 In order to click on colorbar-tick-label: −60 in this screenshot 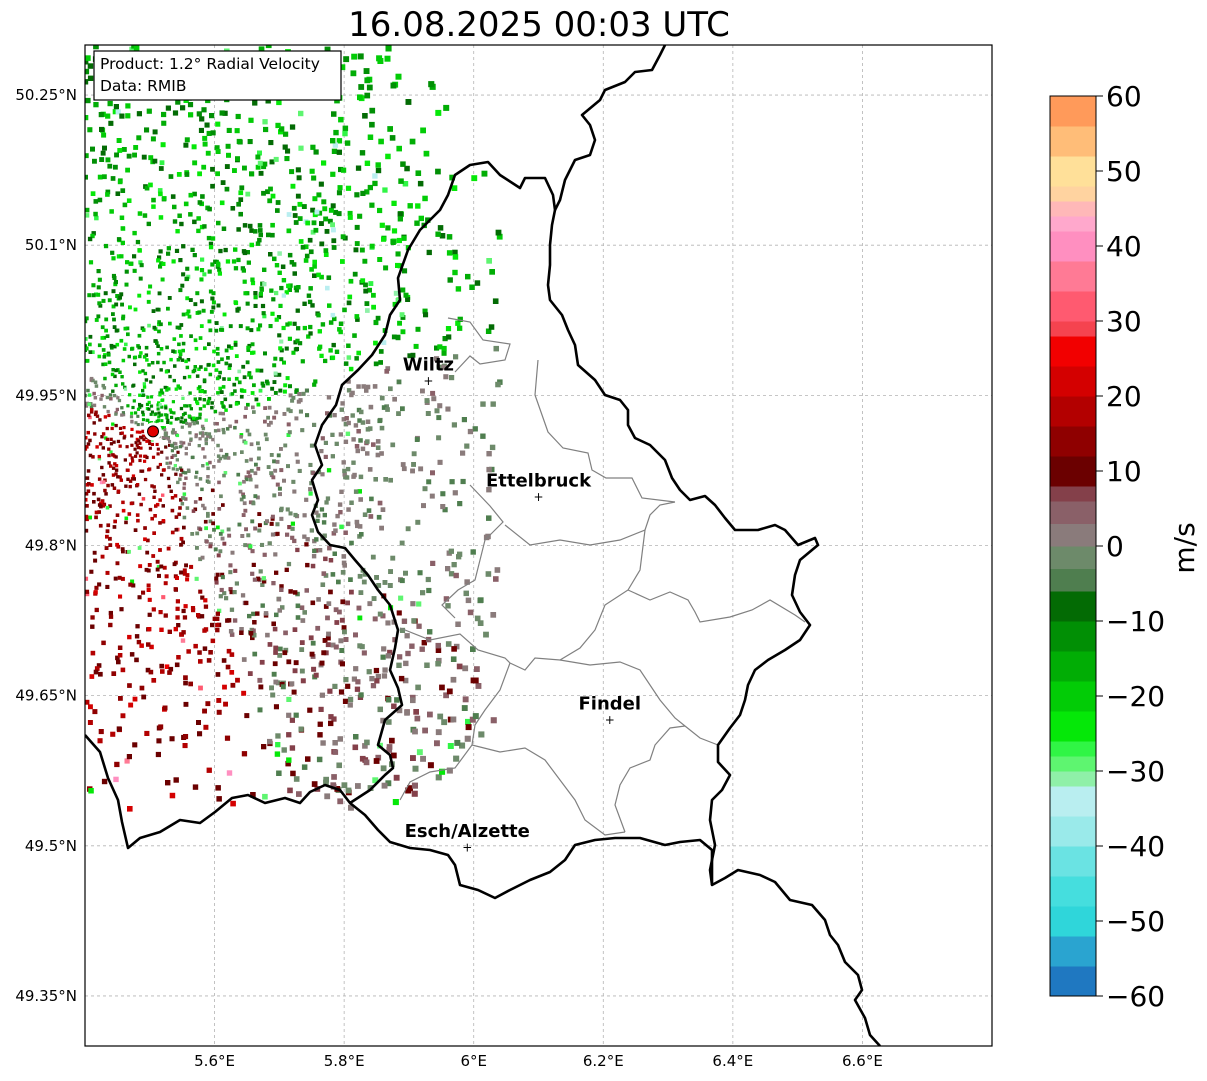, I will do `click(1135, 996)`.